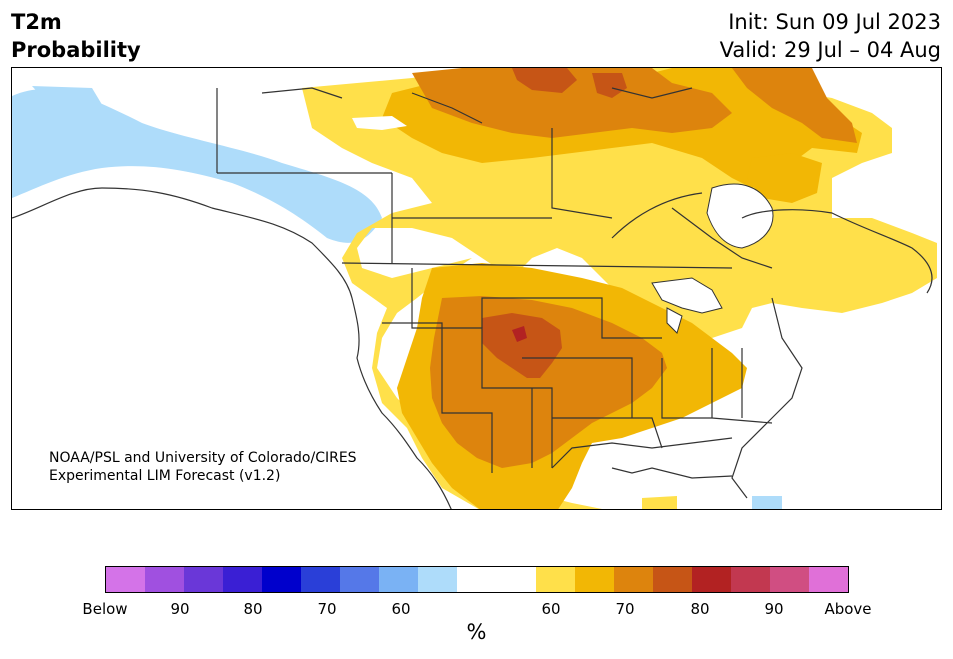  Describe the element at coordinates (76, 50) in the screenshot. I see `title-subtitle: Probability` at that location.